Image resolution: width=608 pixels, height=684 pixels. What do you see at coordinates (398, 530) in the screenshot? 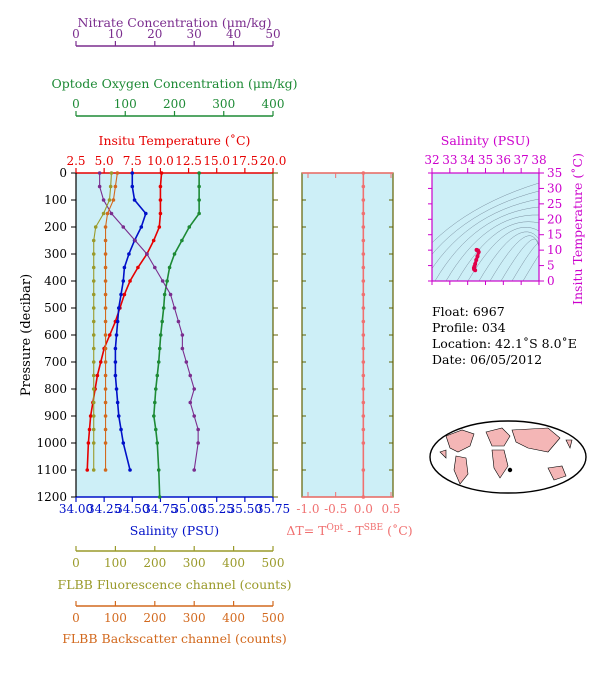
I see `delta-label-part: (˚C)` at bounding box center [398, 530].